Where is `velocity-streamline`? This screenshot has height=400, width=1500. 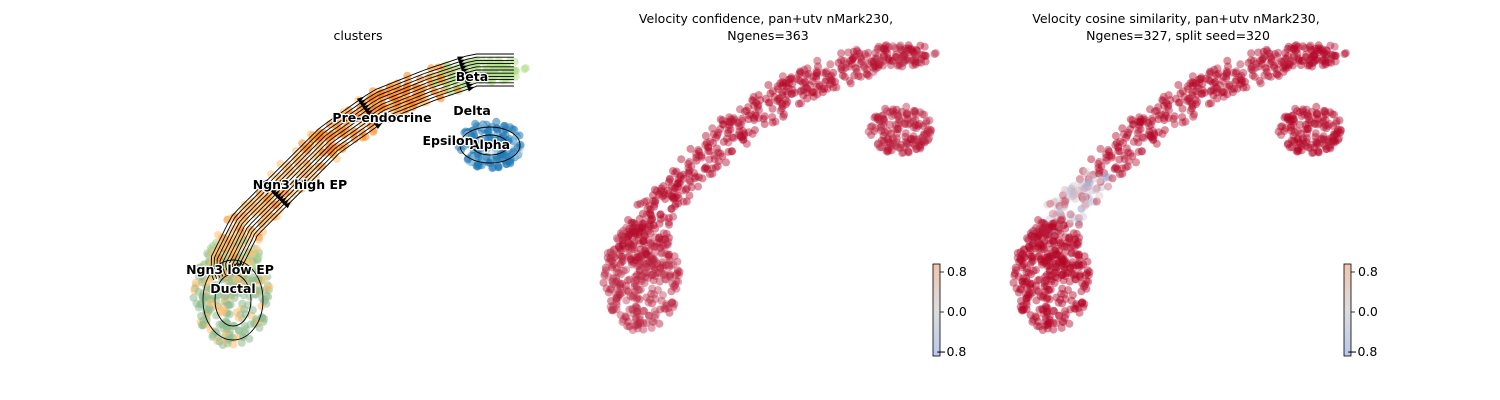 velocity-streamline is located at coordinates (233, 300).